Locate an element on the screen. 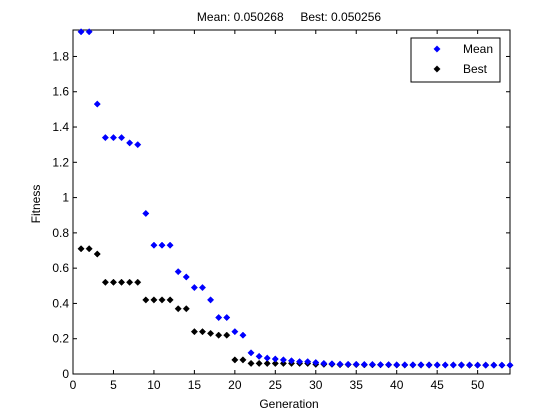 The image size is (560, 420). x-tick-label: 50 is located at coordinates (478, 385).